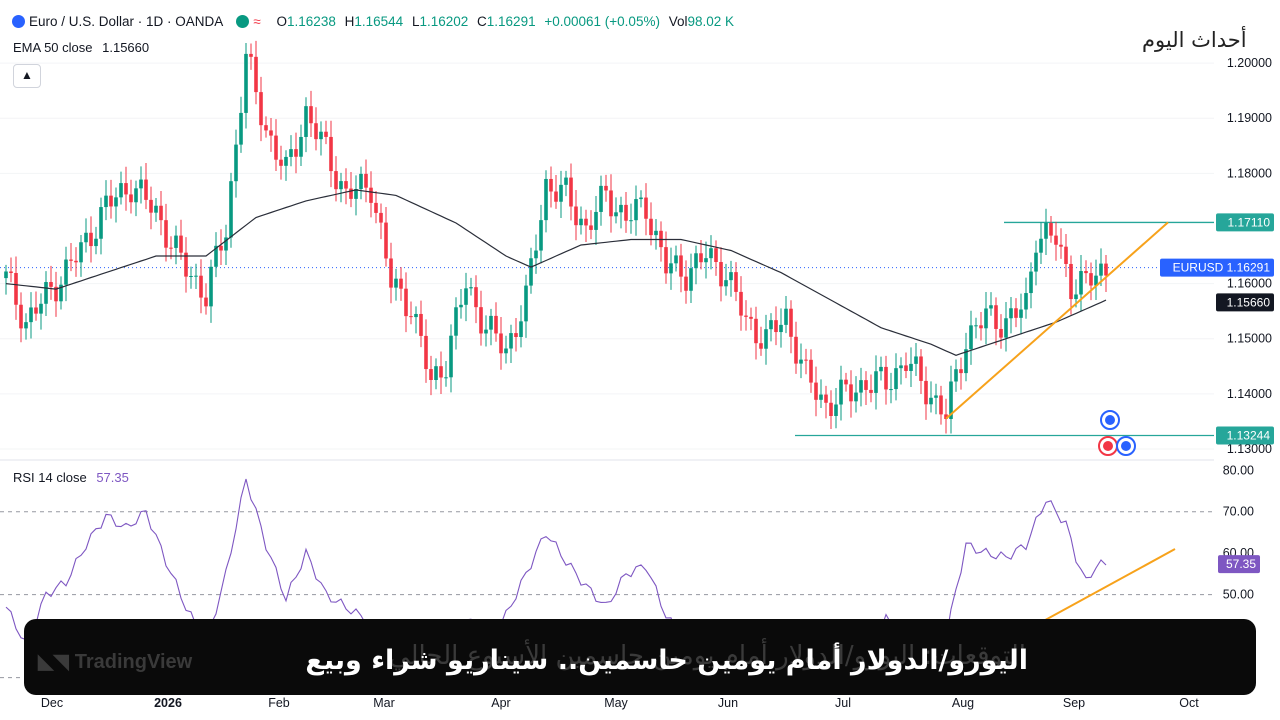  Describe the element at coordinates (511, 21) in the screenshot. I see `c-value: 1.16291` at that location.